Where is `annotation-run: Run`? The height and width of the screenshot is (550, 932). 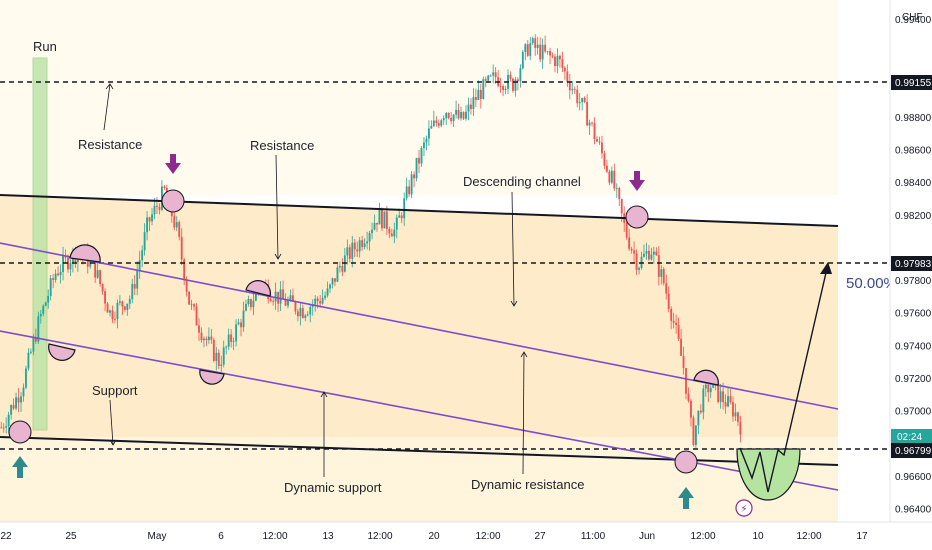 annotation-run: Run is located at coordinates (45, 46).